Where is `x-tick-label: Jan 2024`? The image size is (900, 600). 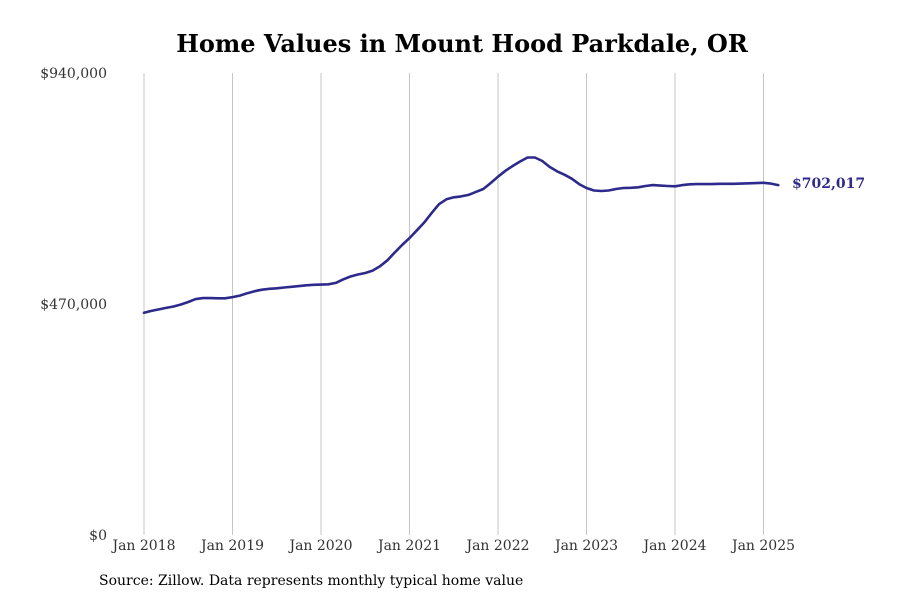 x-tick-label: Jan 2024 is located at coordinates (673, 546).